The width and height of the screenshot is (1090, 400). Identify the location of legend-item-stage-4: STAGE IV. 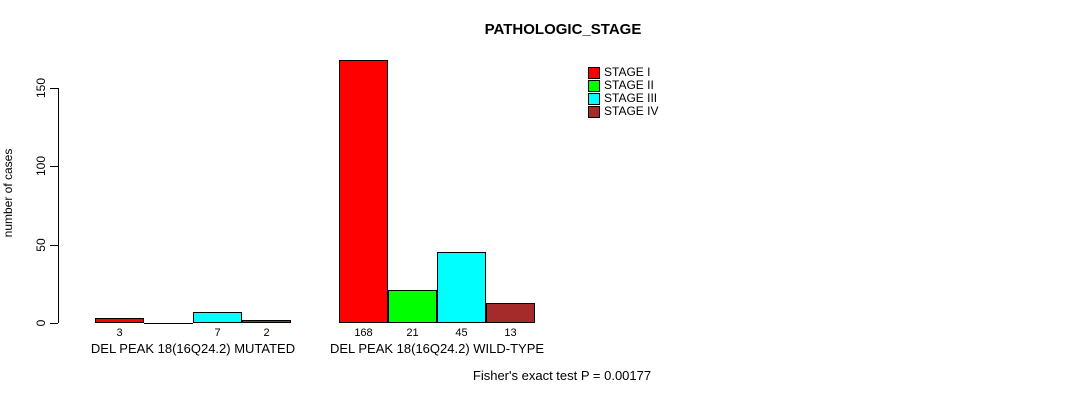
(623, 111).